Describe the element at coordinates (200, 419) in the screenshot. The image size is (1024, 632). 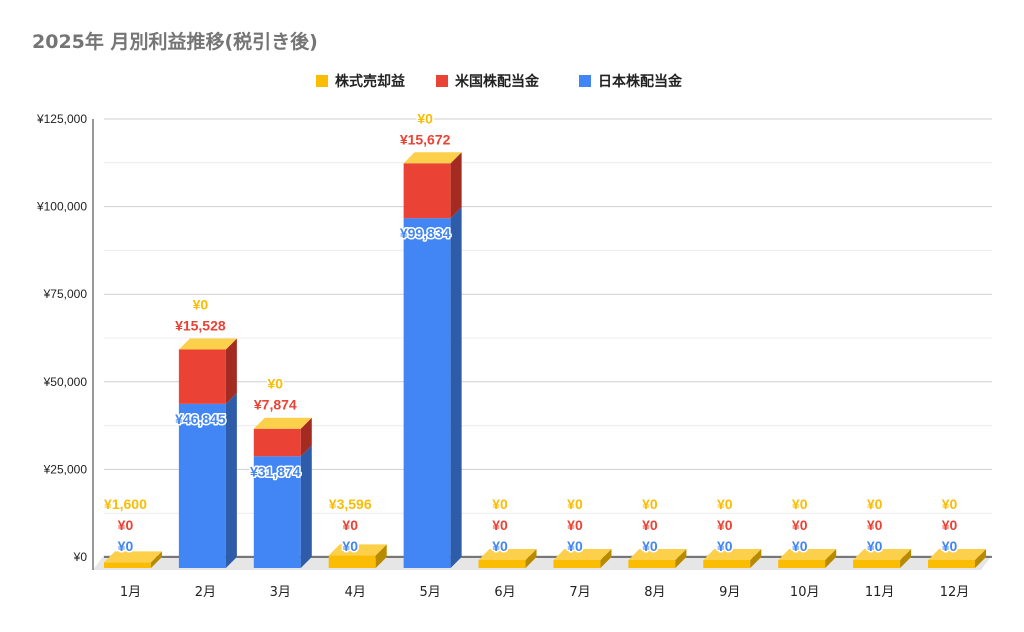
I see `data-label: ¥46,845` at that location.